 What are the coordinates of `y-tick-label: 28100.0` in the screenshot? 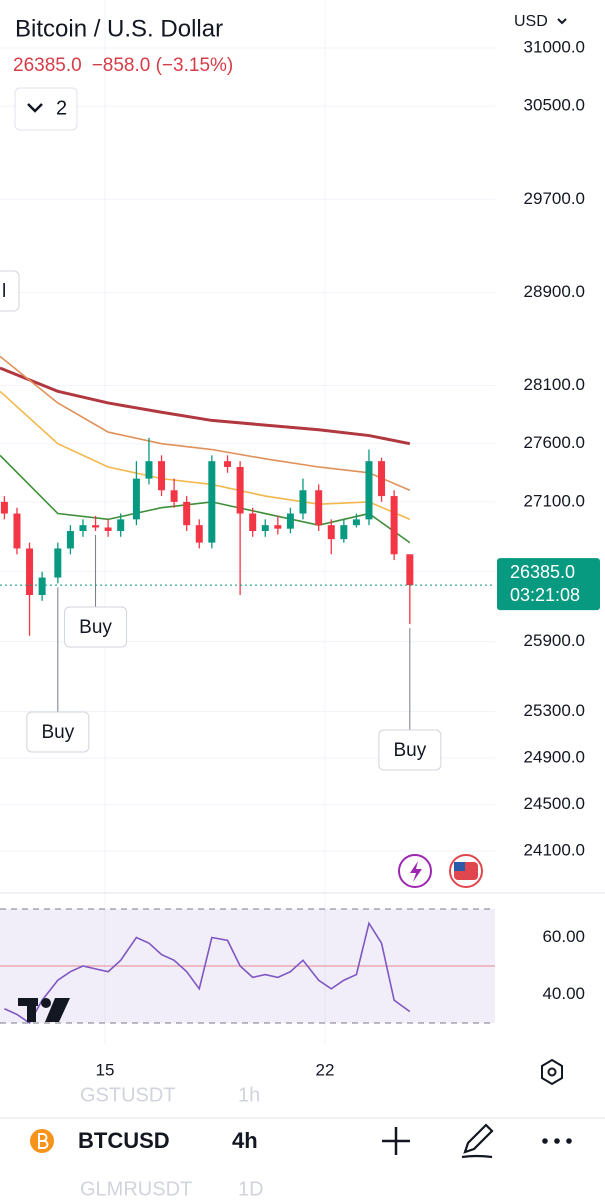 It's located at (554, 384).